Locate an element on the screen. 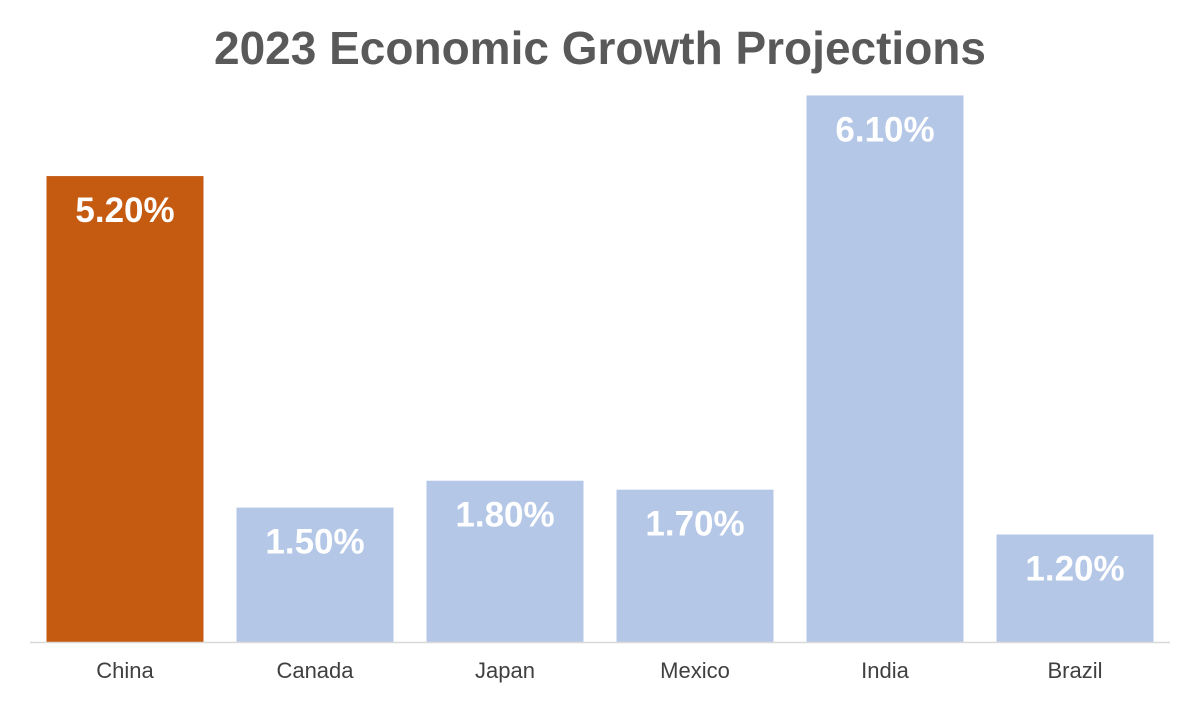 The image size is (1200, 701). data-label-china: 5.20% is located at coordinates (124, 210).